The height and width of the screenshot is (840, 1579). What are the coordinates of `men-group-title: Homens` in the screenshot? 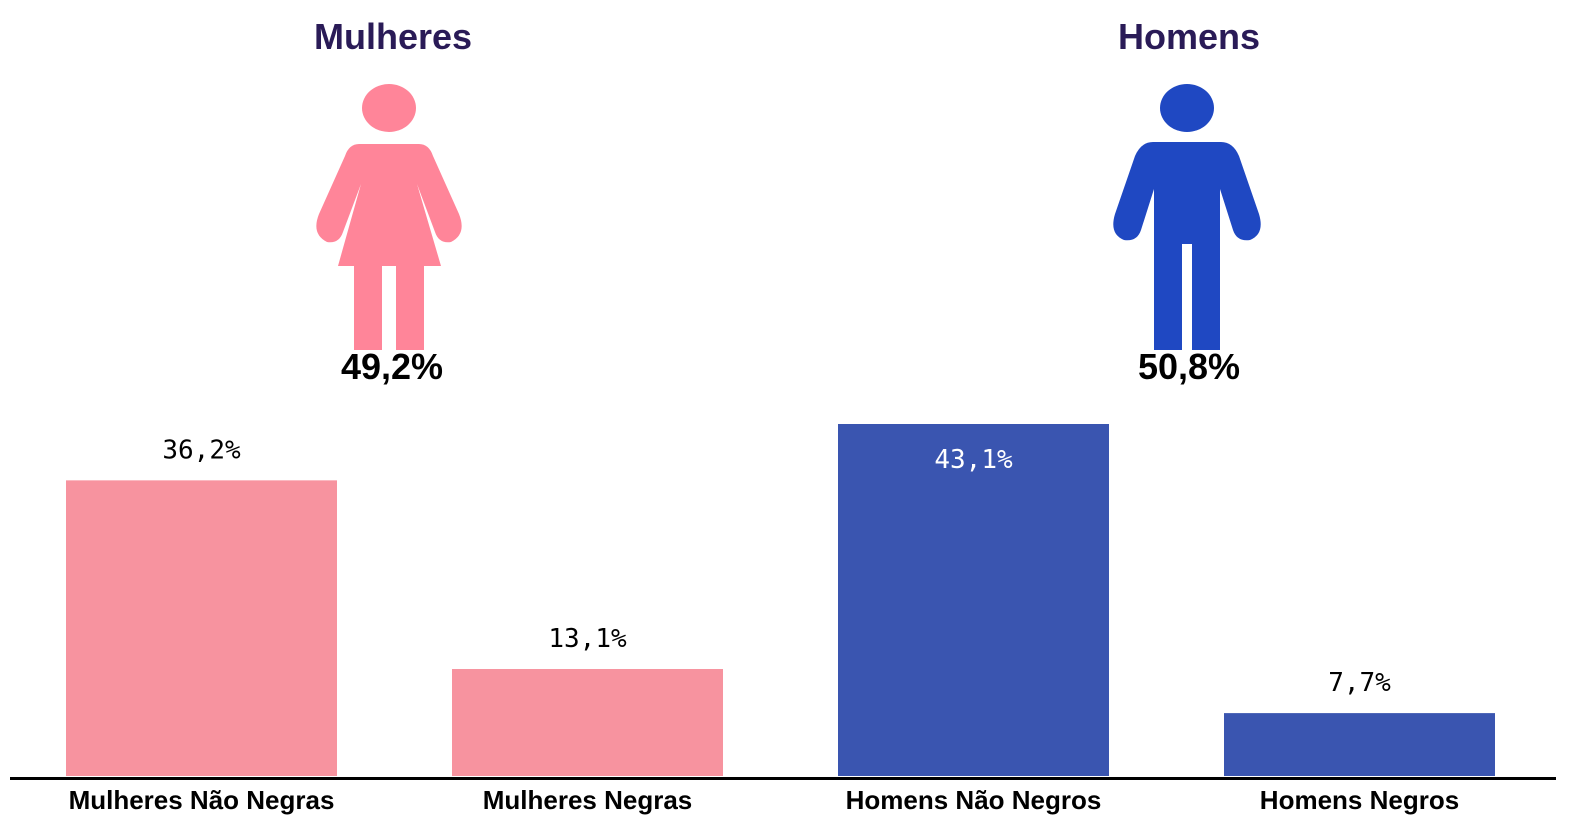 It's located at (1189, 36).